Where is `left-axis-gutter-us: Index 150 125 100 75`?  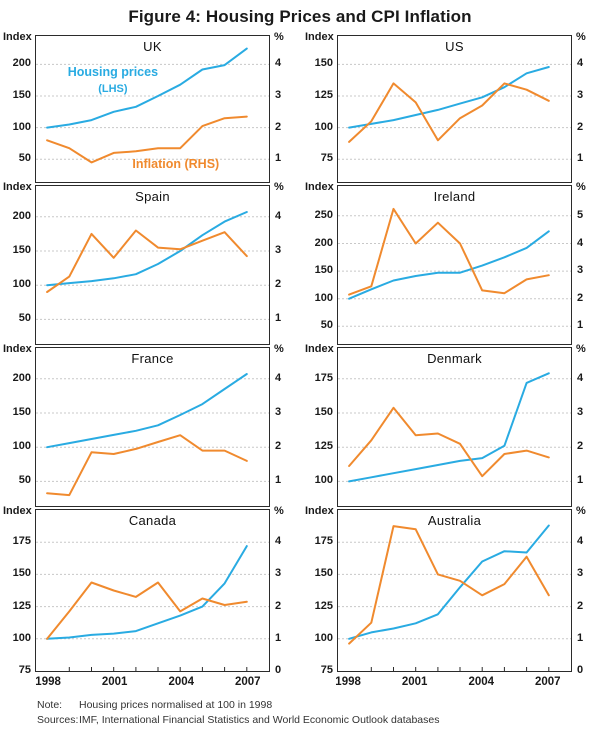
left-axis-gutter-us: Index 150 125 100 75 is located at coordinates (320, 106).